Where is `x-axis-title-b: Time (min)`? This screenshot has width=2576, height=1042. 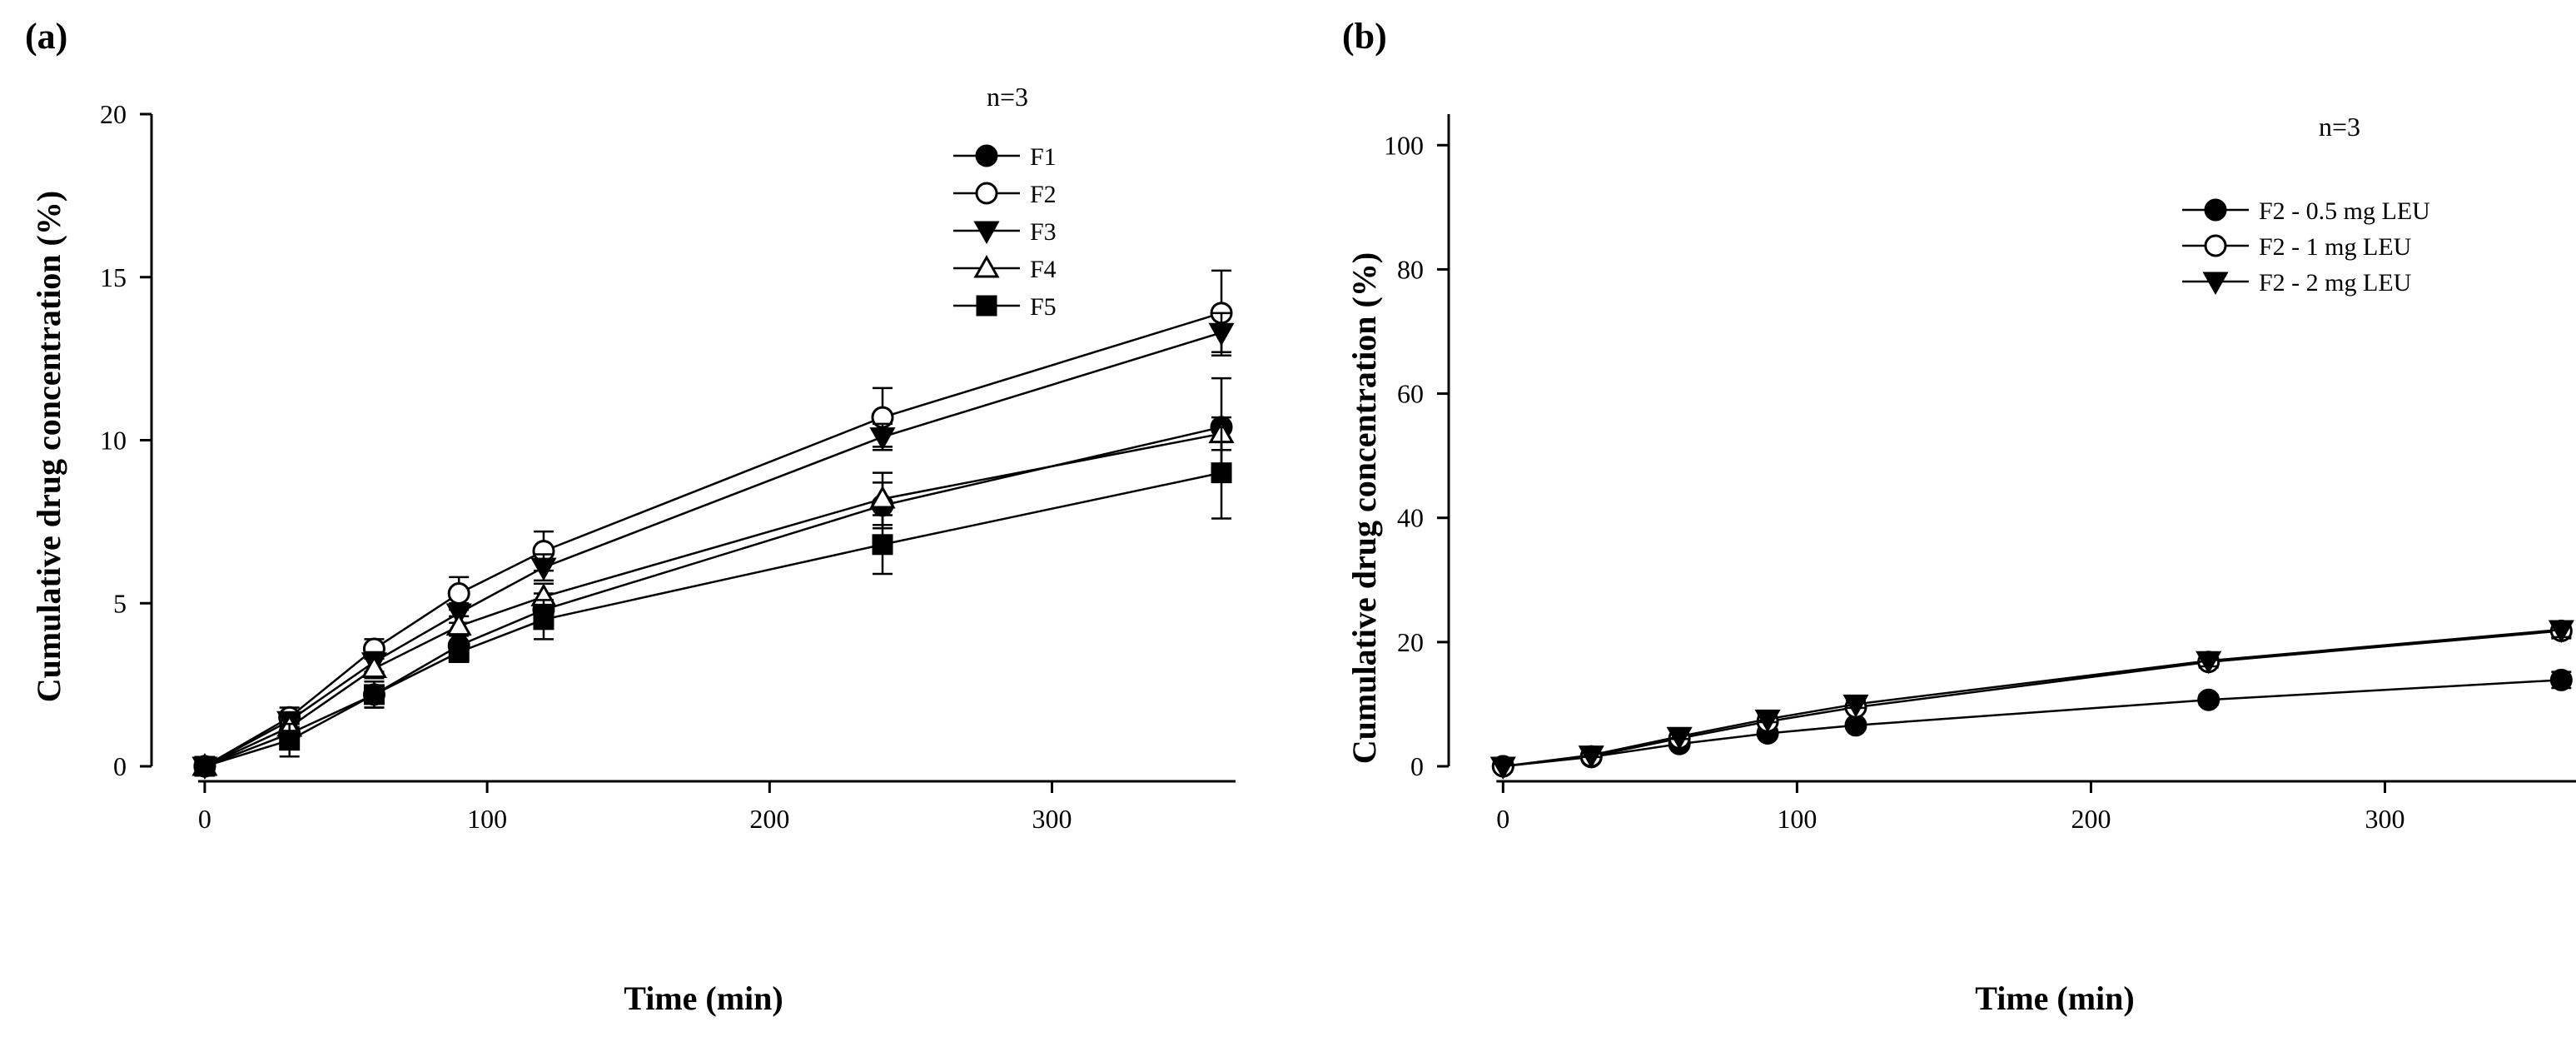 x-axis-title-b: Time (min) is located at coordinates (2054, 998).